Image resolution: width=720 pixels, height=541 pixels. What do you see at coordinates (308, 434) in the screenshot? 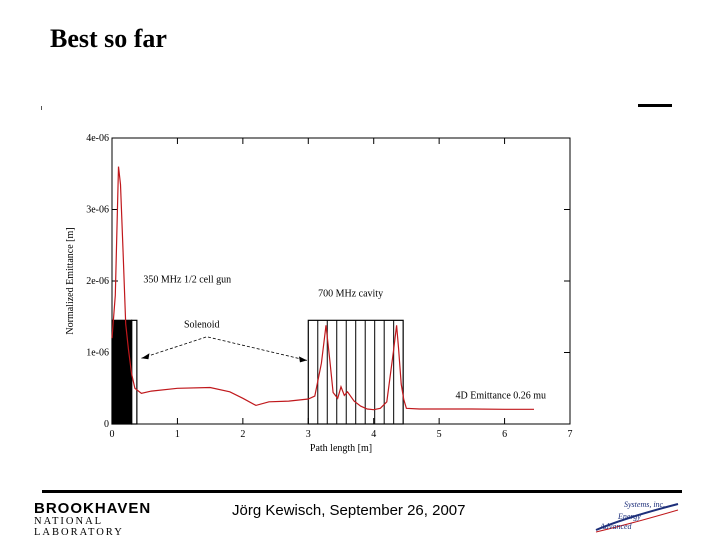
I see `x-tick-label: 3` at bounding box center [308, 434].